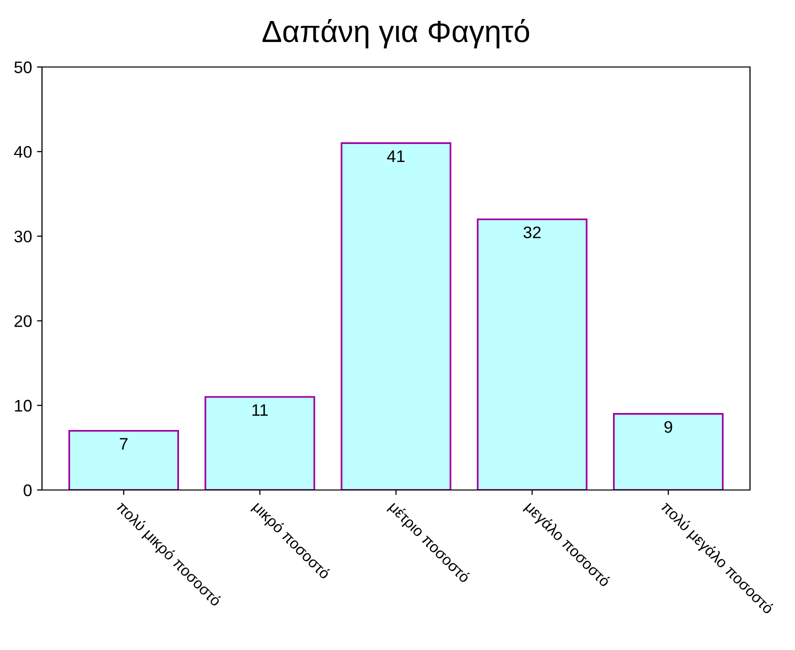 The width and height of the screenshot is (795, 650). Describe the element at coordinates (23, 406) in the screenshot. I see `y-tick-label: 10` at that location.